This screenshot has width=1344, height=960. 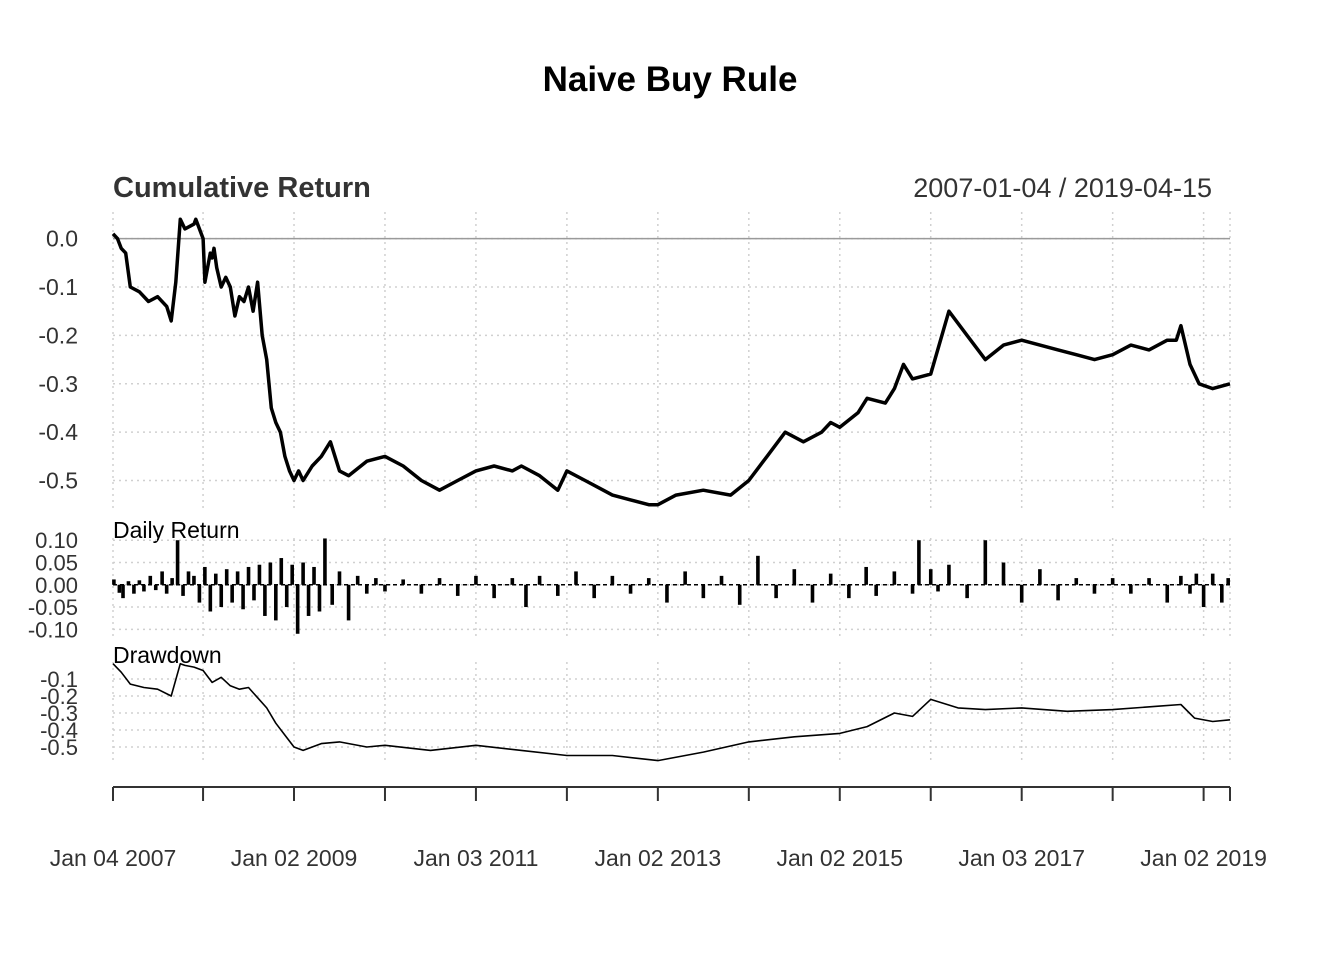 I want to click on y-tick-label: -0.4, so click(x=58, y=432).